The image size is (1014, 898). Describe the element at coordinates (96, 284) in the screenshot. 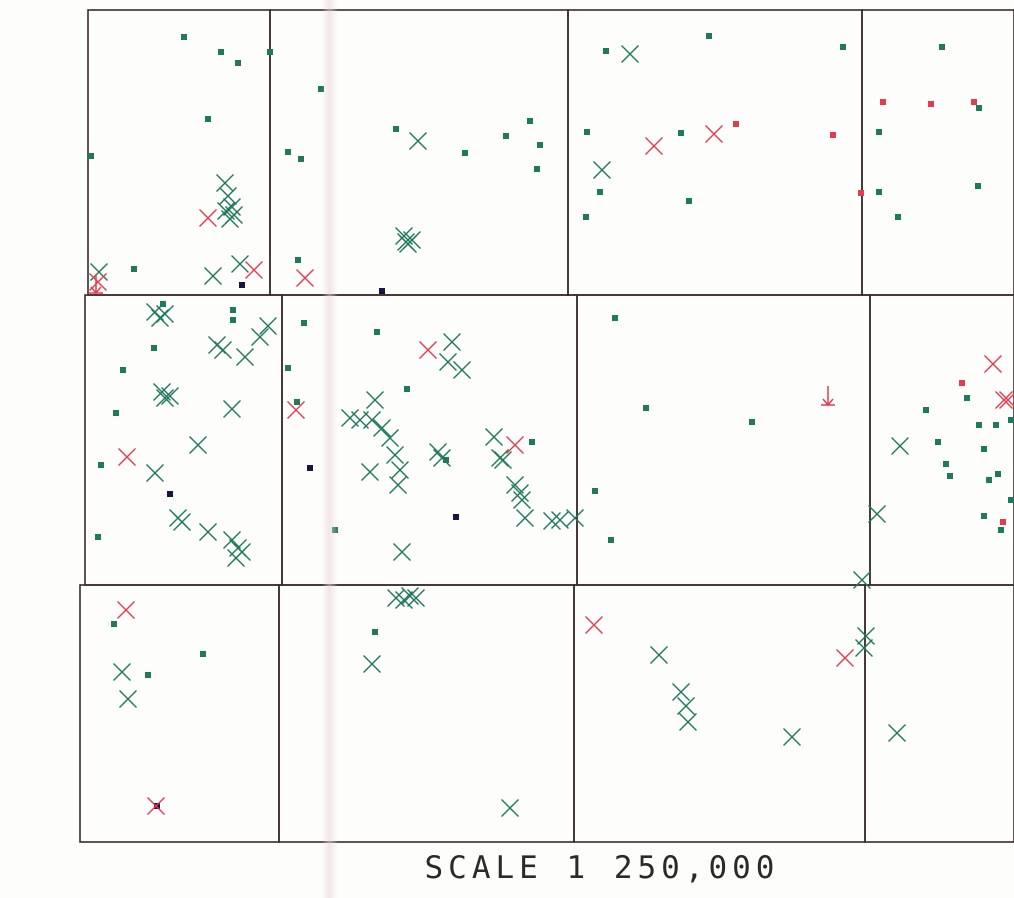

I see `red-arrow-marker` at that location.